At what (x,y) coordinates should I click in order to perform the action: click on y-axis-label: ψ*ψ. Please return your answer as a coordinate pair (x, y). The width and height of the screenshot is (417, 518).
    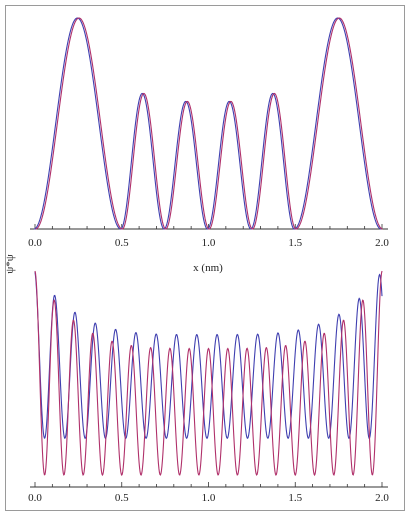
    Looking at the image, I should click on (10, 263).